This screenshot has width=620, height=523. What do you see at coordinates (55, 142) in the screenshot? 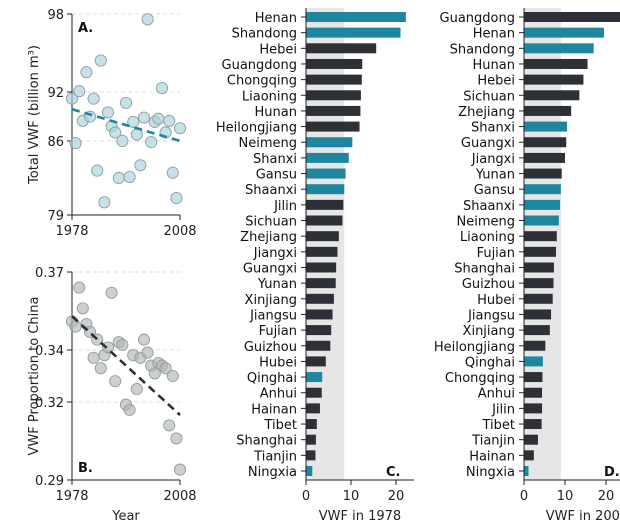
I see `y-tick-label: 86` at bounding box center [55, 142].